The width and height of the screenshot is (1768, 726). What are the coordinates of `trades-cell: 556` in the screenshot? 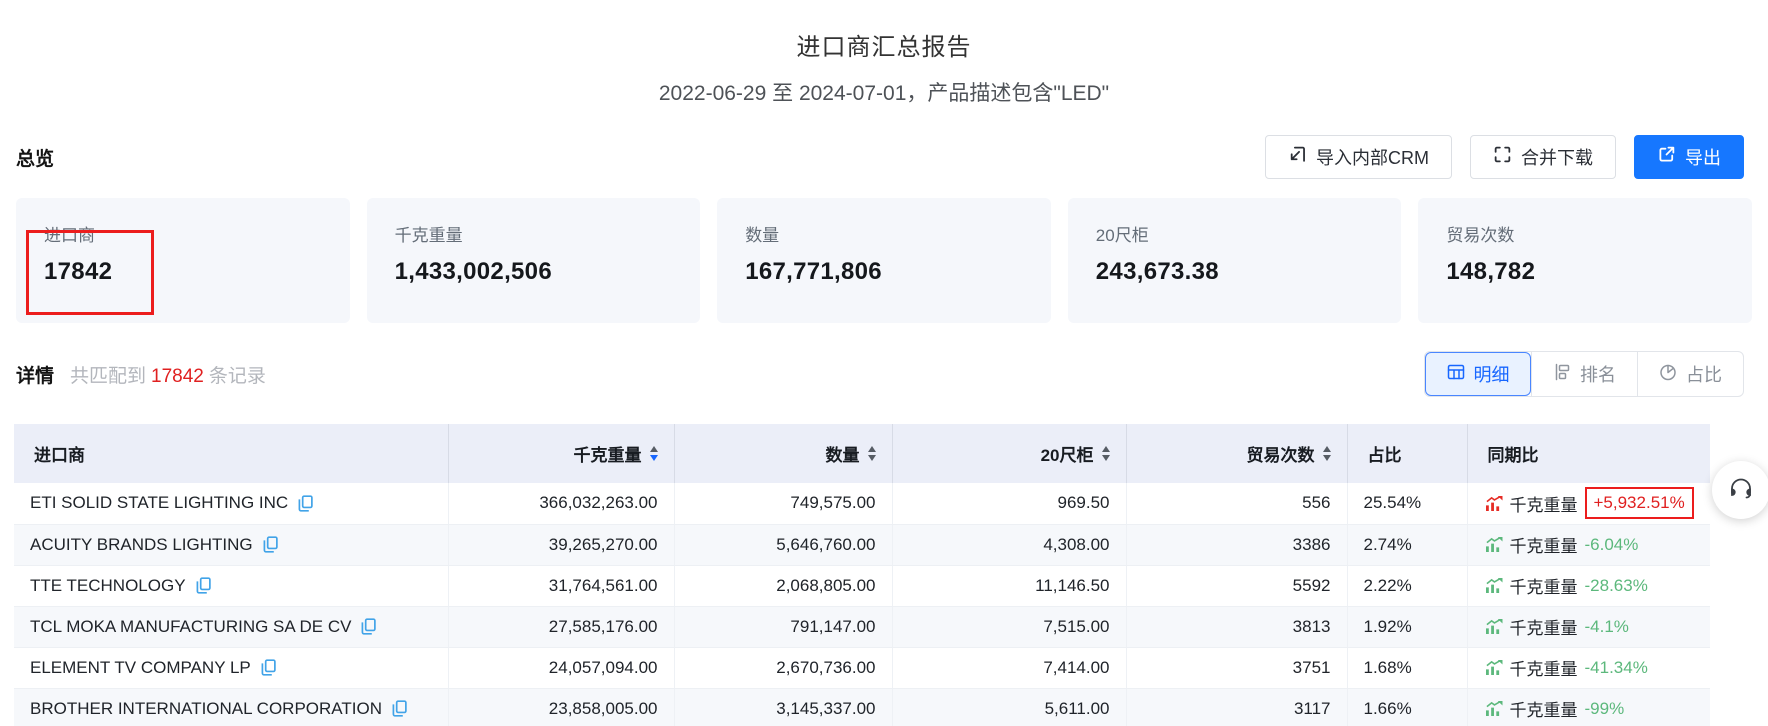 It's located at (1237, 504).